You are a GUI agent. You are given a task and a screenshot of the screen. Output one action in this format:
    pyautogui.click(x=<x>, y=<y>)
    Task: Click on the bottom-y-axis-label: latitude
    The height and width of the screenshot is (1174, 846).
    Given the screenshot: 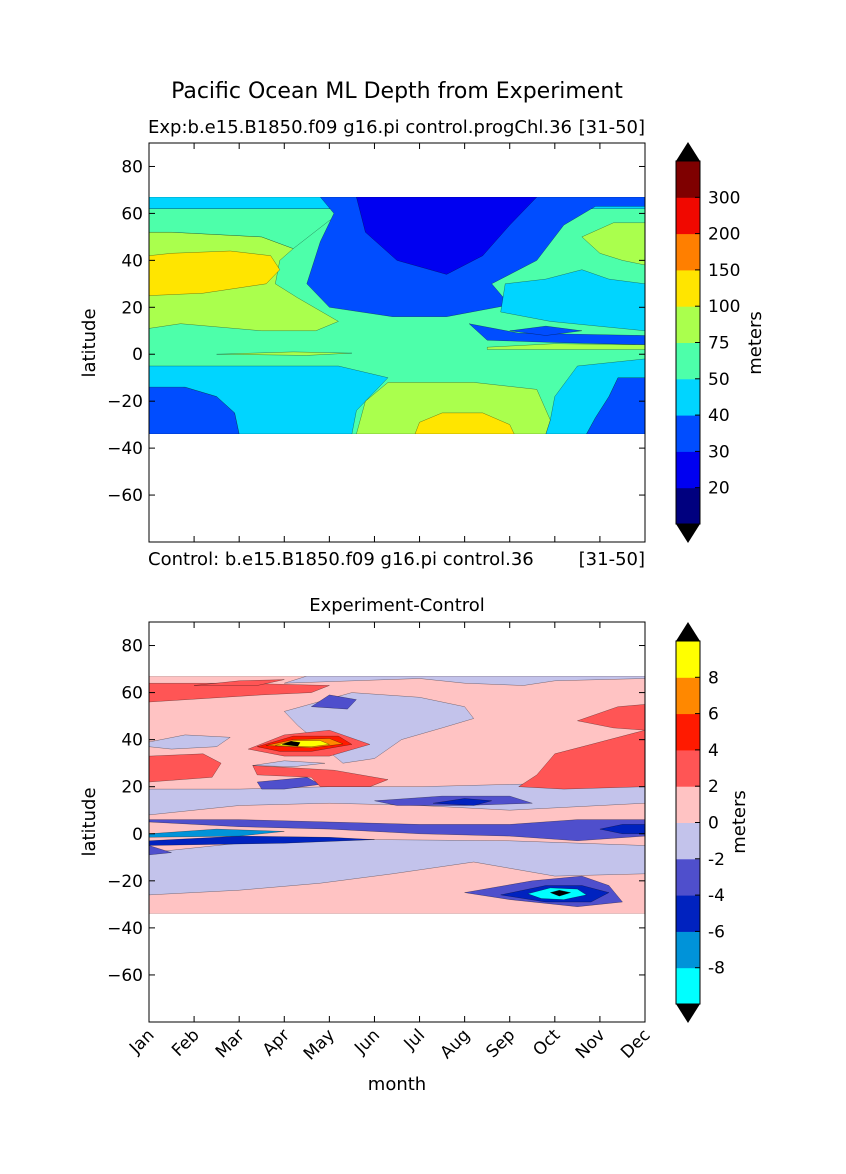 What is the action you would take?
    pyautogui.click(x=89, y=821)
    